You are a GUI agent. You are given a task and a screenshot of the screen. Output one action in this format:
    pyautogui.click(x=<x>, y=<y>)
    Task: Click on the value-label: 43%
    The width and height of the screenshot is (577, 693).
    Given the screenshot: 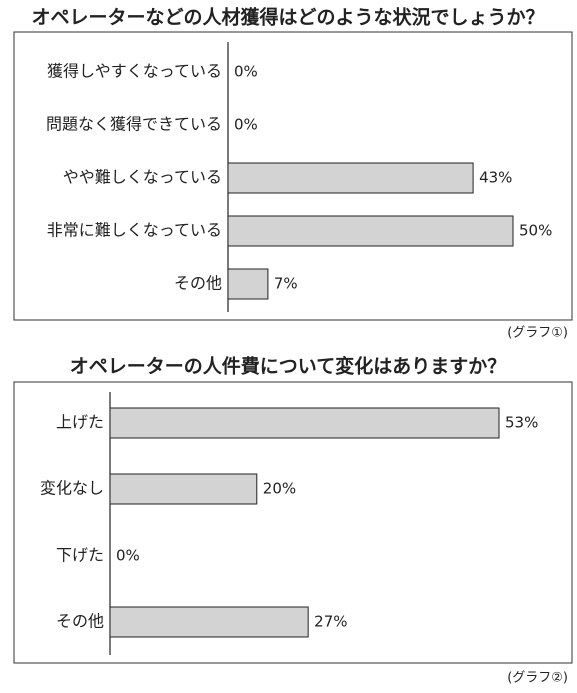 What is the action you would take?
    pyautogui.click(x=495, y=178)
    